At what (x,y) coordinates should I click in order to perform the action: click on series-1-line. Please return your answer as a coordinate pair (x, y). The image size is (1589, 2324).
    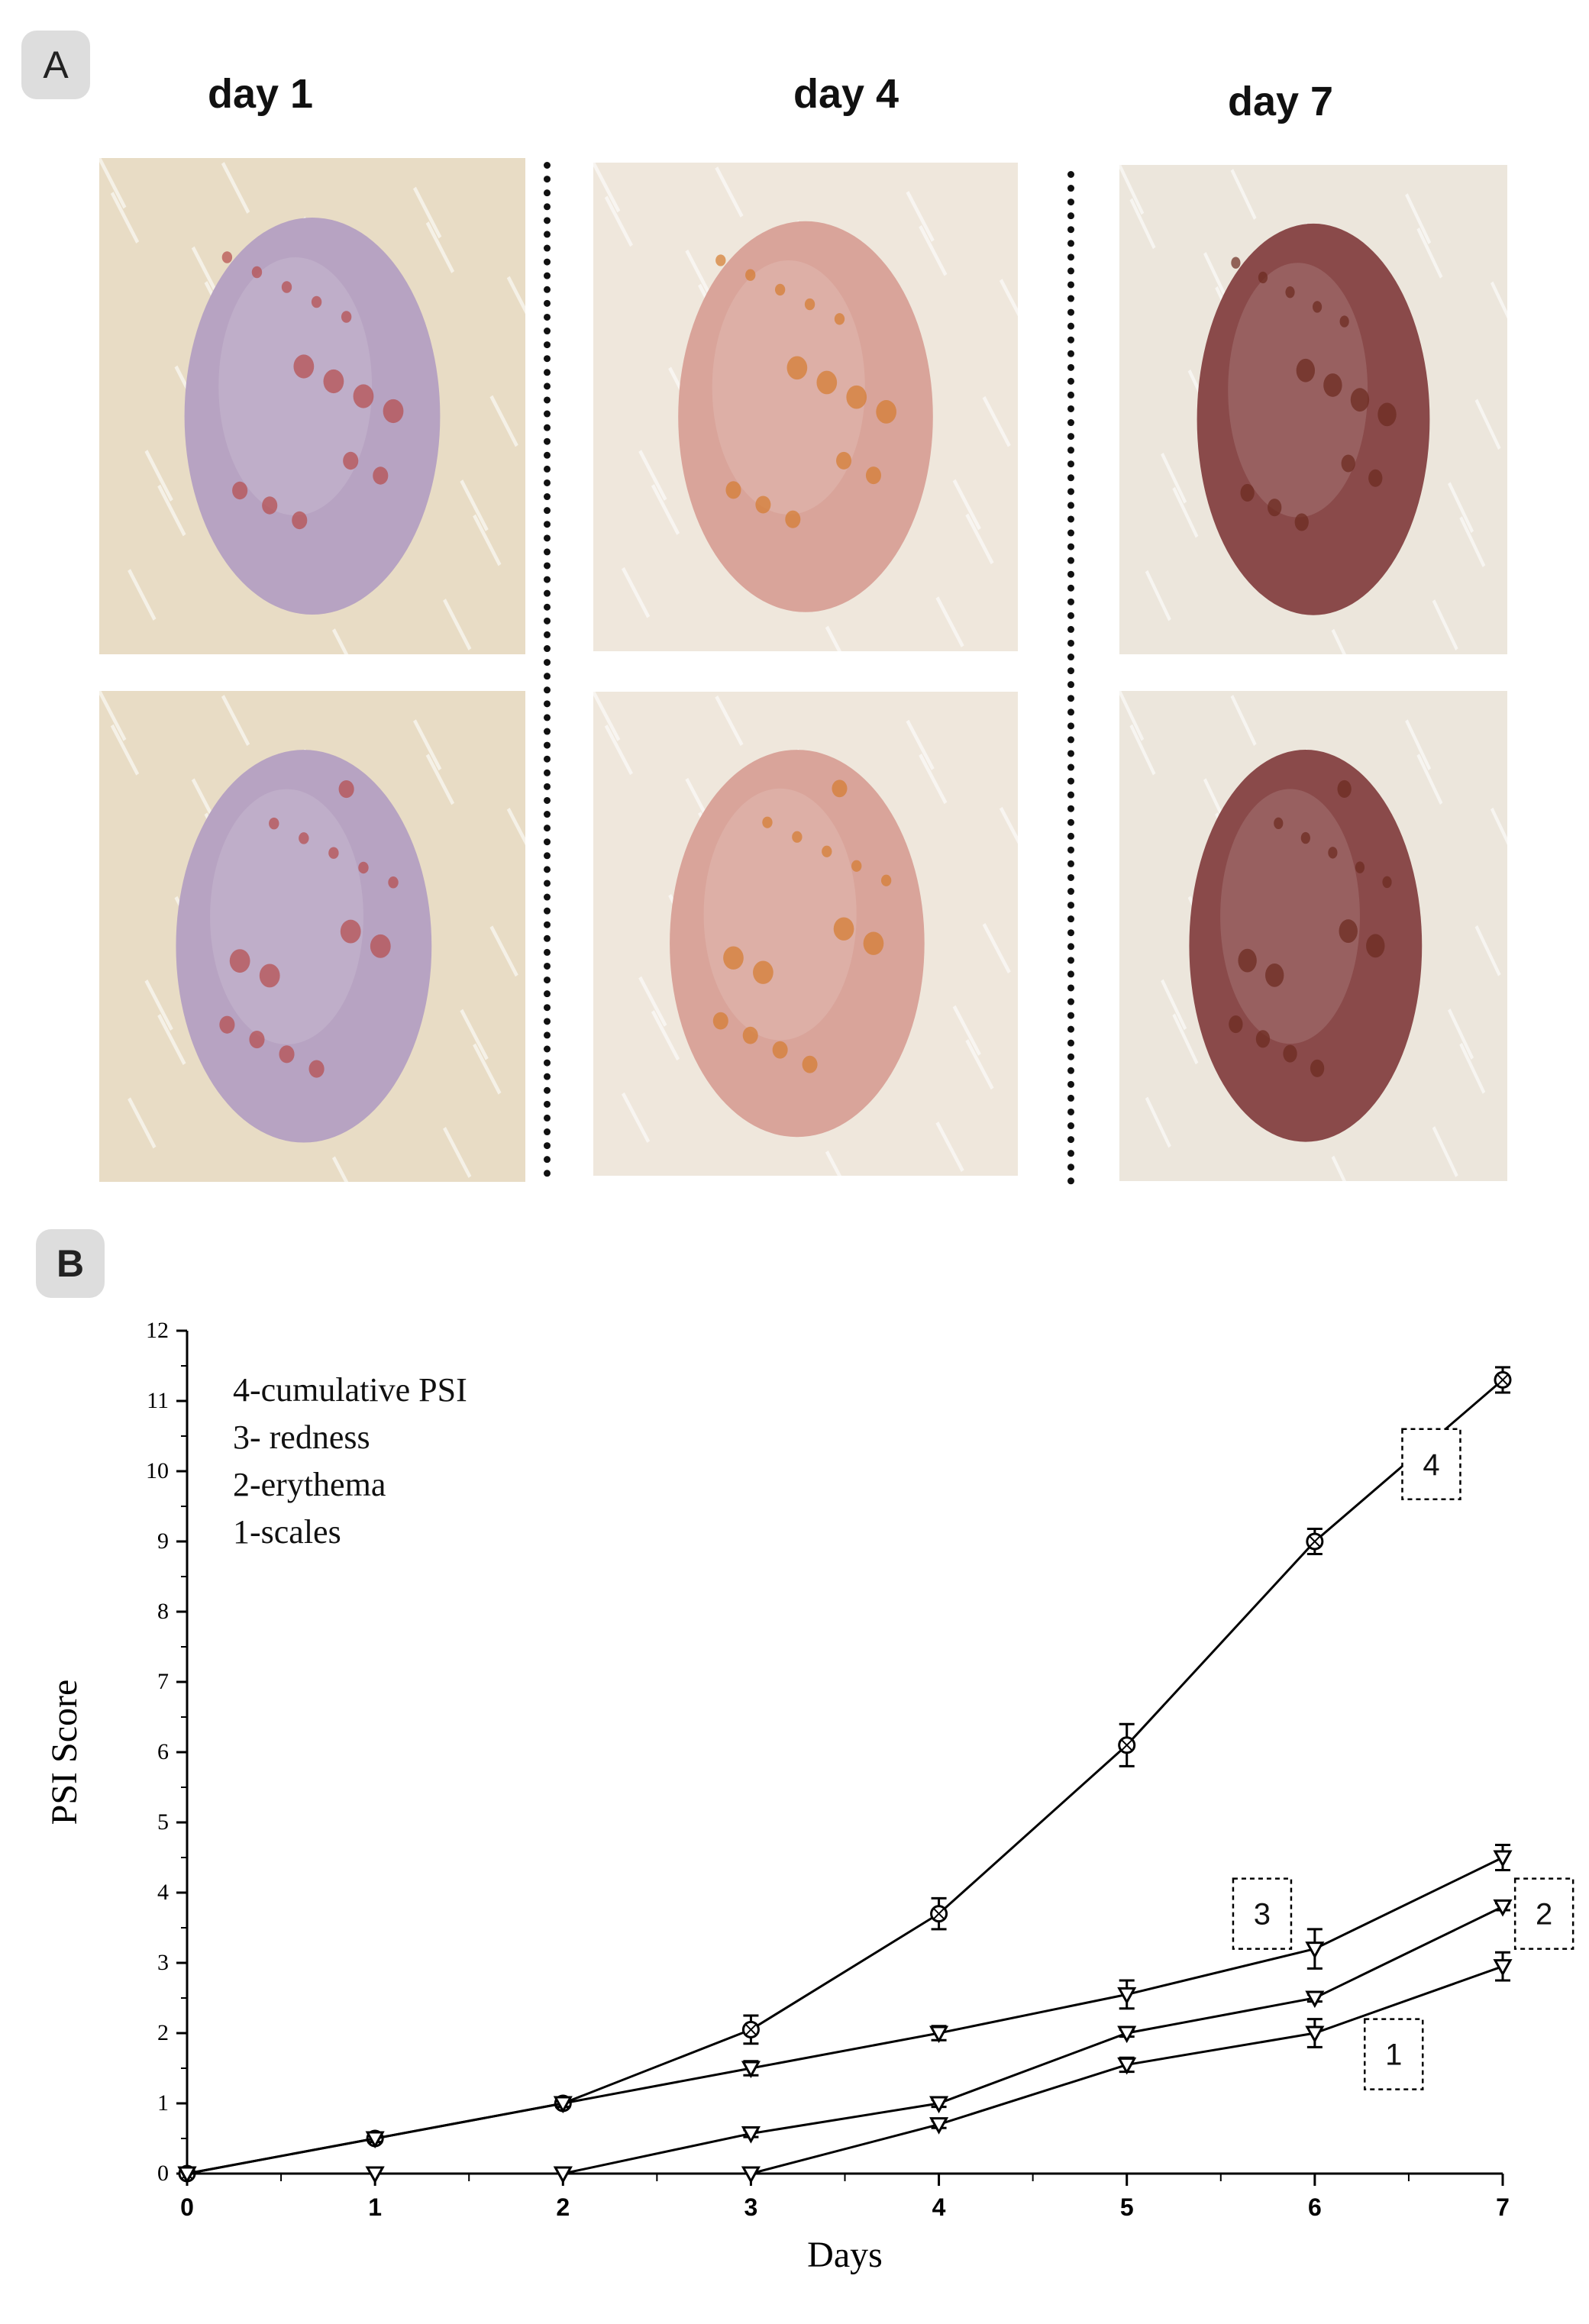
    Looking at the image, I should click on (845, 2070).